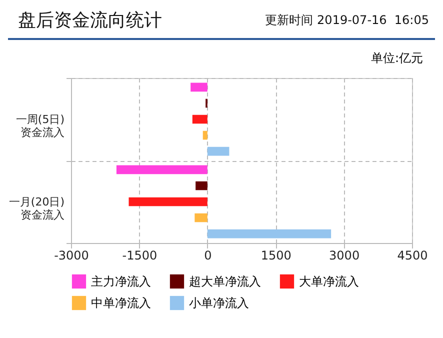 The width and height of the screenshot is (443, 338). What do you see at coordinates (225, 281) in the screenshot?
I see `legend-label: 超大单净流入` at bounding box center [225, 281].